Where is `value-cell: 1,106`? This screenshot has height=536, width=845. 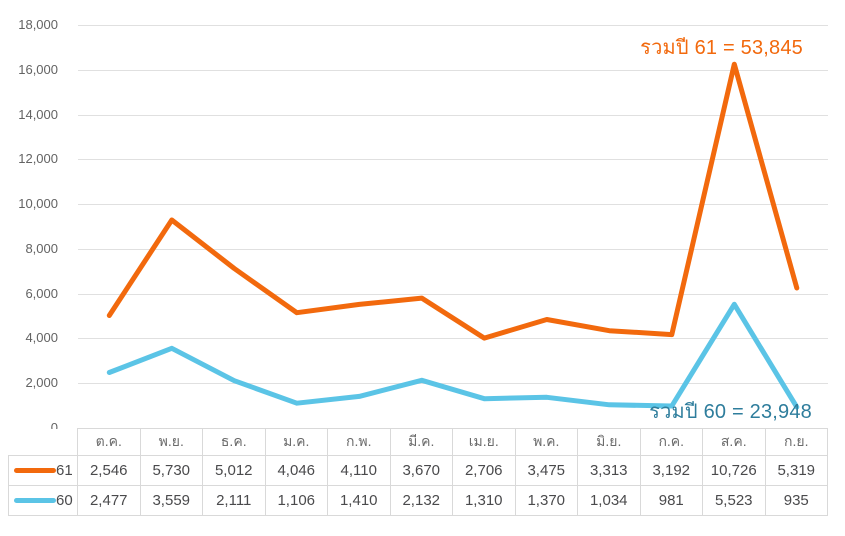 value-cell: 1,106 is located at coordinates (296, 500).